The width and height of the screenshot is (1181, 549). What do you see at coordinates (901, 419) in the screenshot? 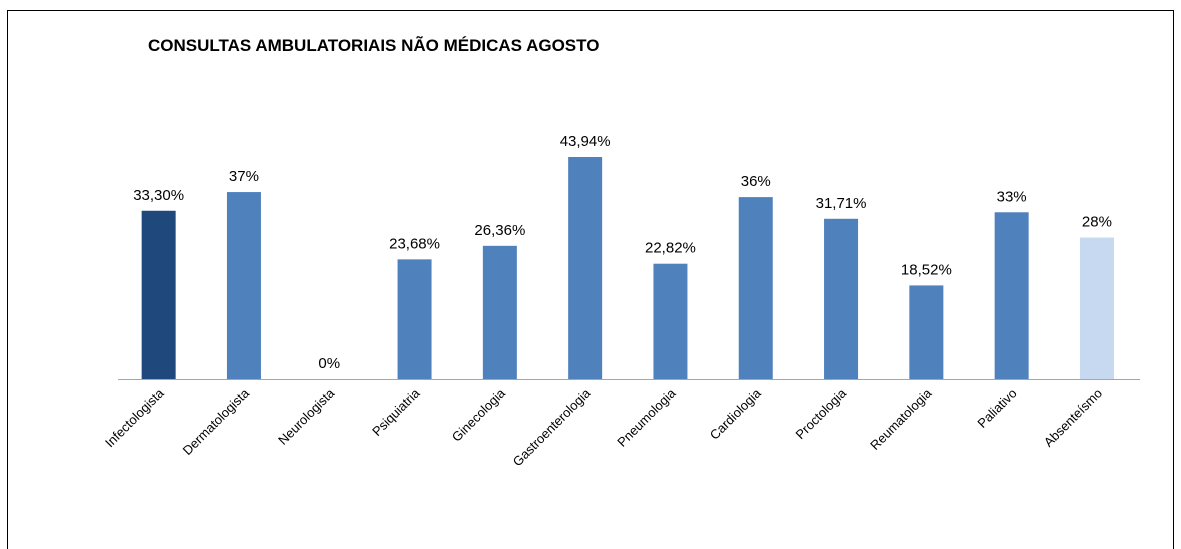
I see `x-tick-label: Reumatologia` at bounding box center [901, 419].